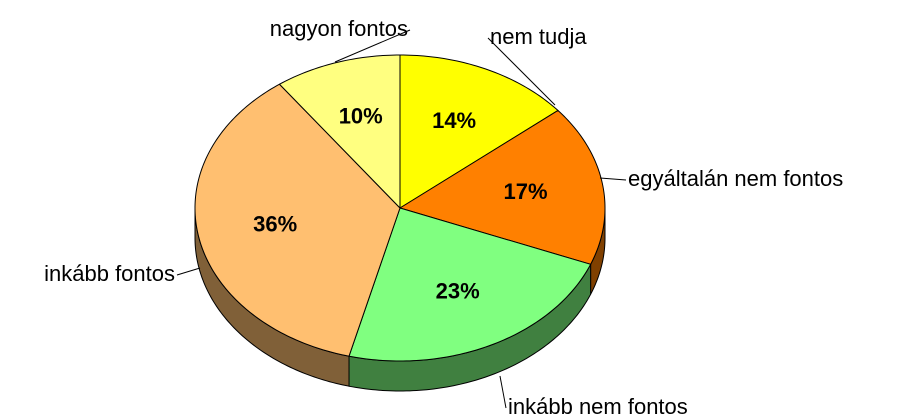 The image size is (899, 419). I want to click on data-label: 14%, so click(454, 120).